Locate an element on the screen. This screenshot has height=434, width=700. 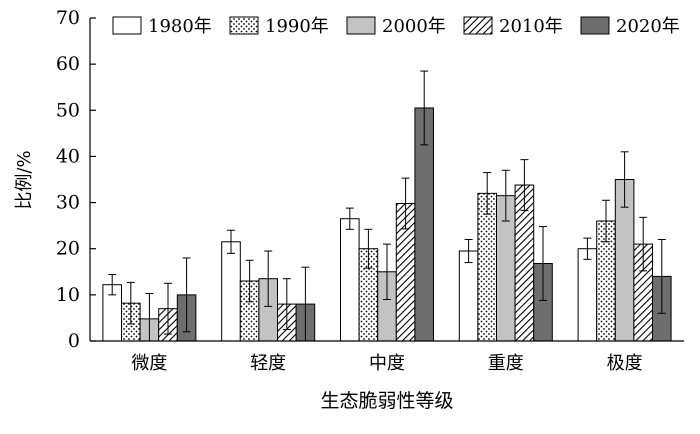
y-tick-label: 10 is located at coordinates (68, 295).